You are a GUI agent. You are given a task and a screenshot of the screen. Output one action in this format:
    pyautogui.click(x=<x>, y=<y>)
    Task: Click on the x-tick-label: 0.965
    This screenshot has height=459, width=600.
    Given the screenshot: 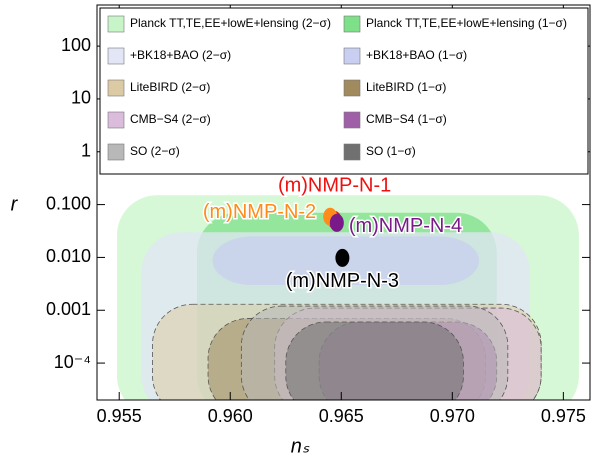 What is the action you would take?
    pyautogui.click(x=341, y=416)
    